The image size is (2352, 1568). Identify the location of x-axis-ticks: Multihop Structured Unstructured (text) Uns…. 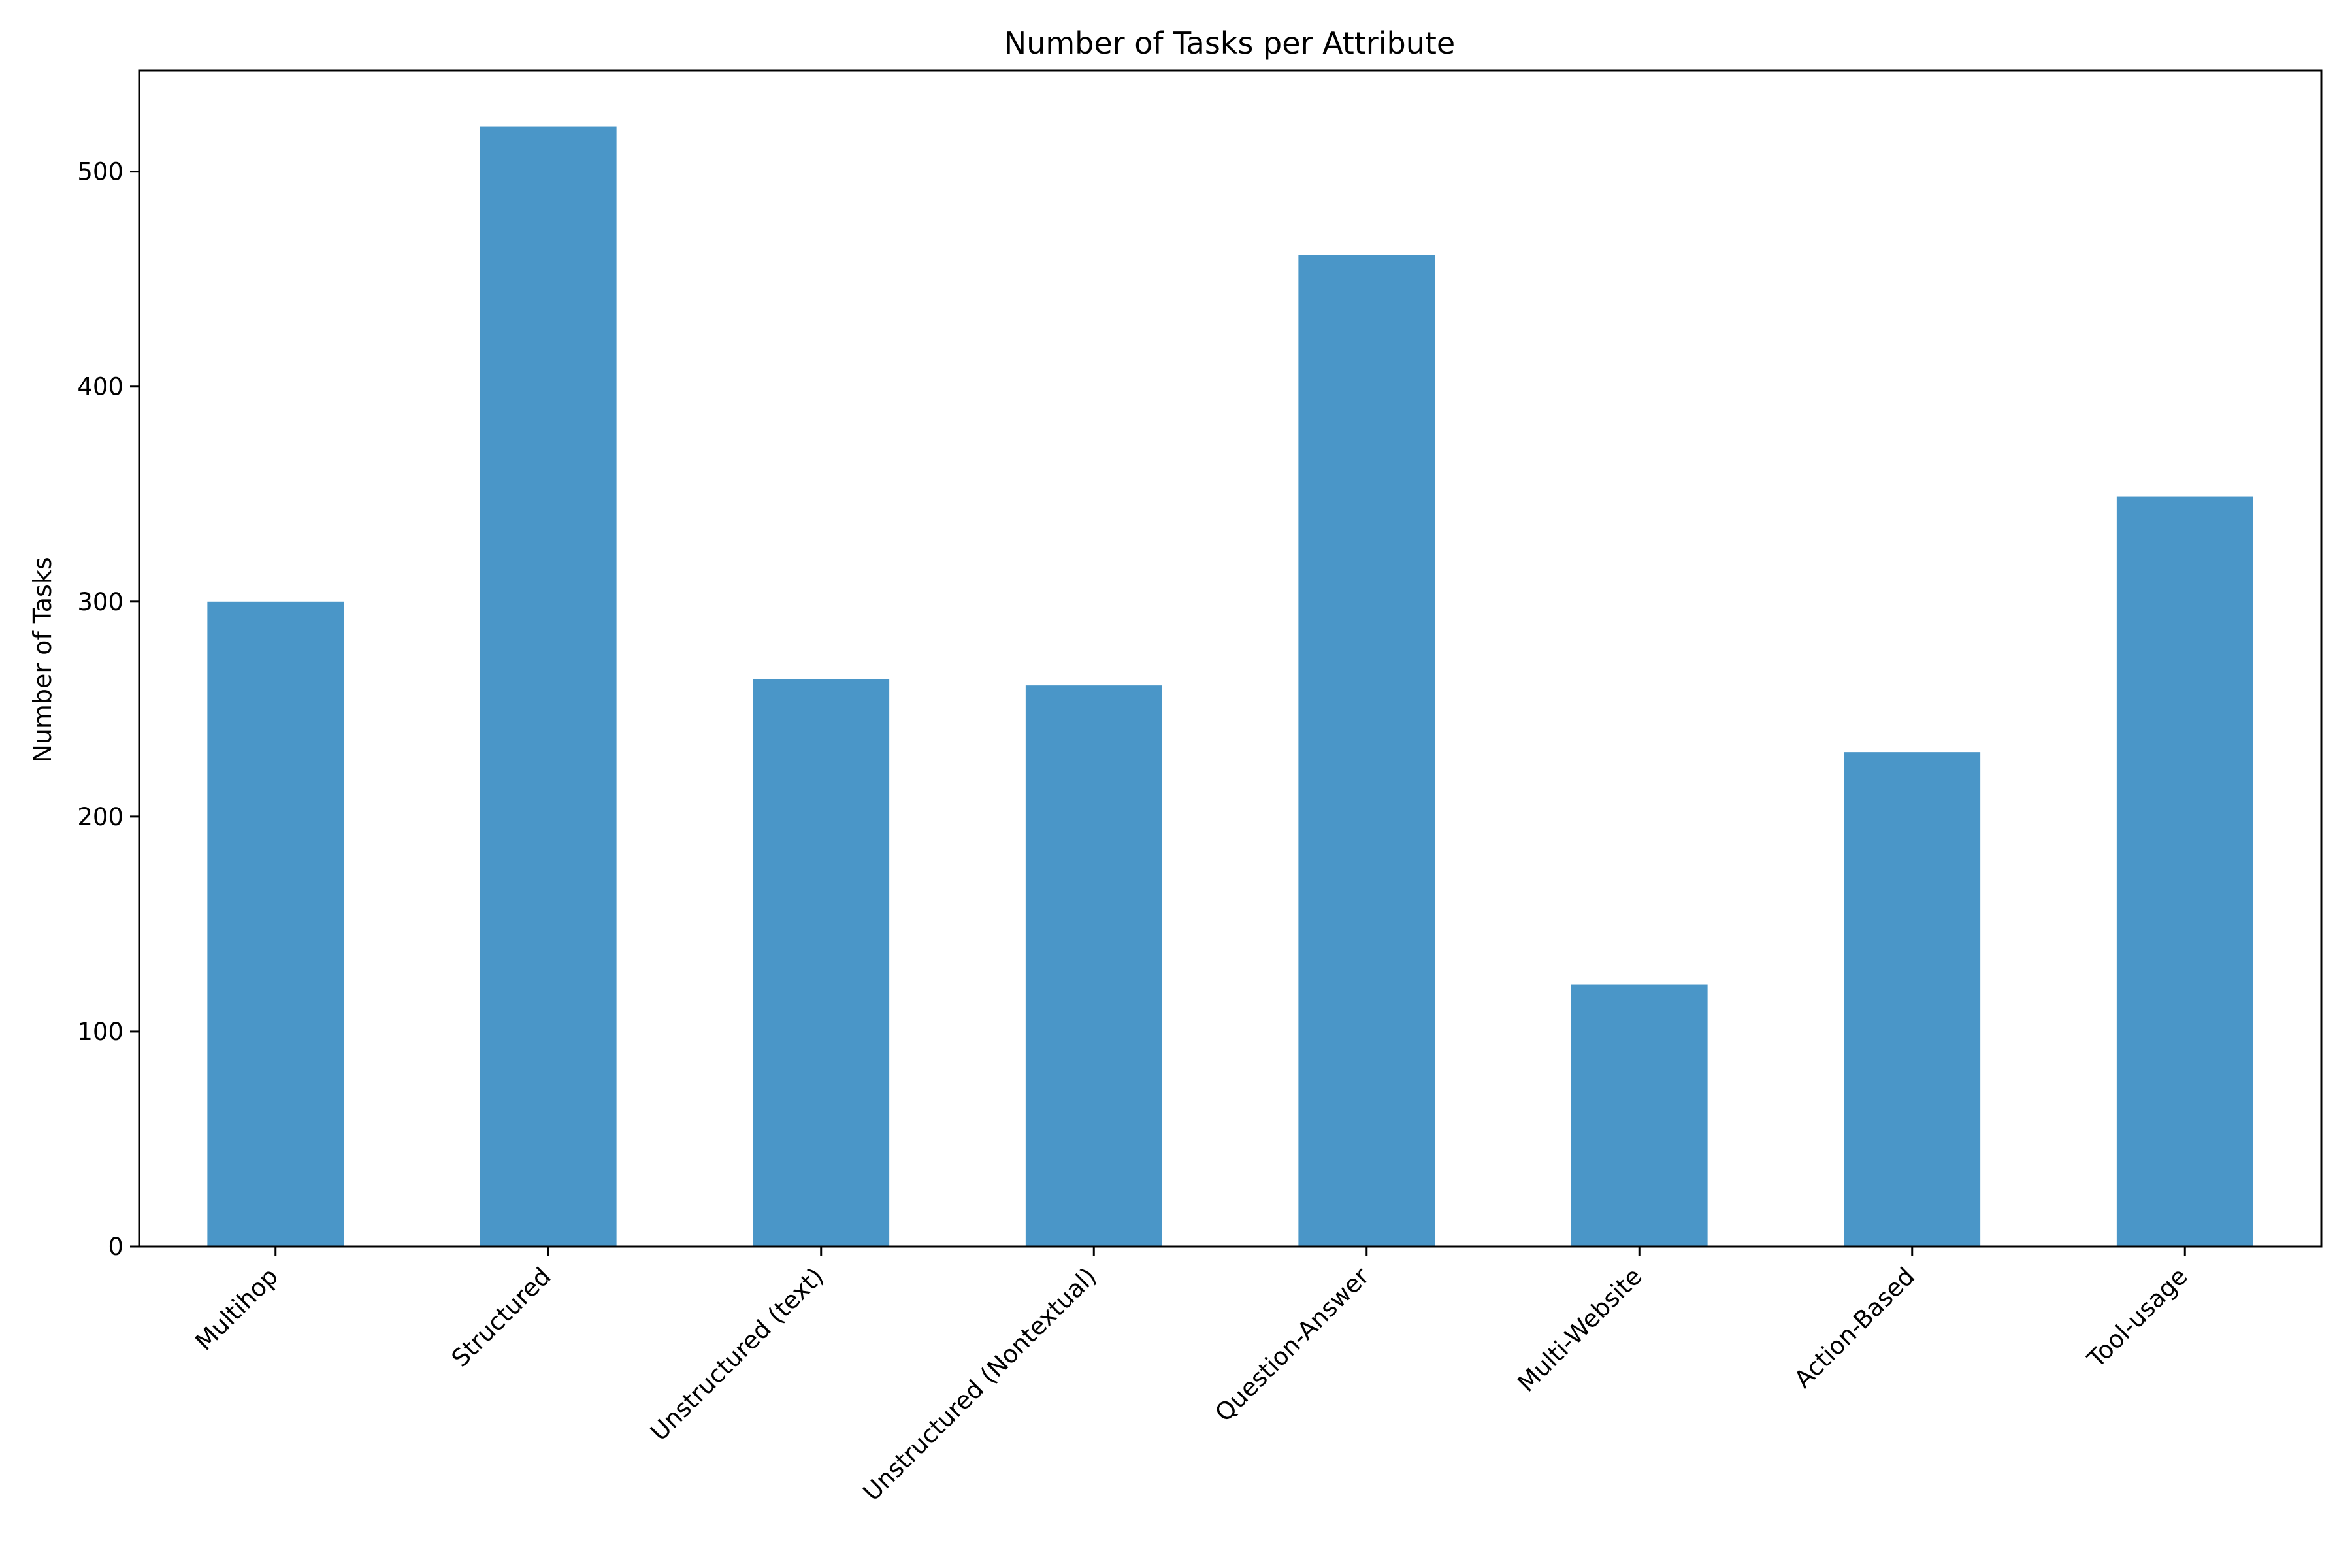
(1191, 1377).